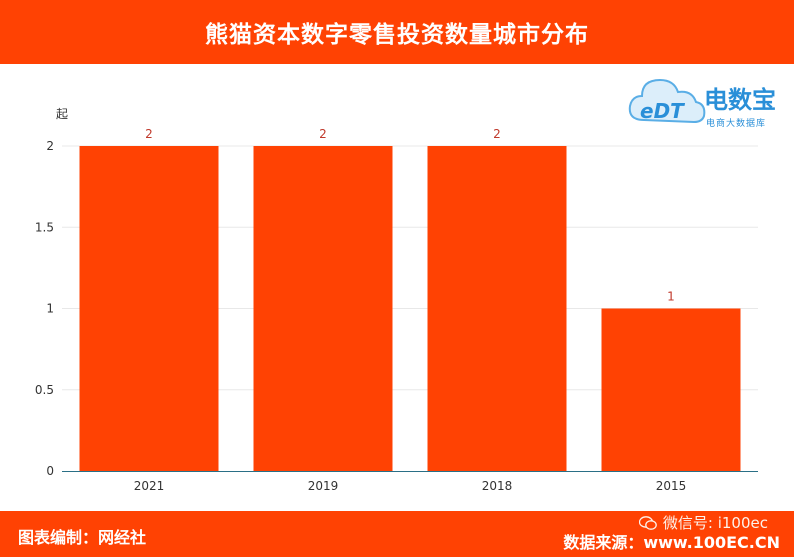  What do you see at coordinates (82, 537) in the screenshot?
I see `footer-credit: 图表编制：网经社` at bounding box center [82, 537].